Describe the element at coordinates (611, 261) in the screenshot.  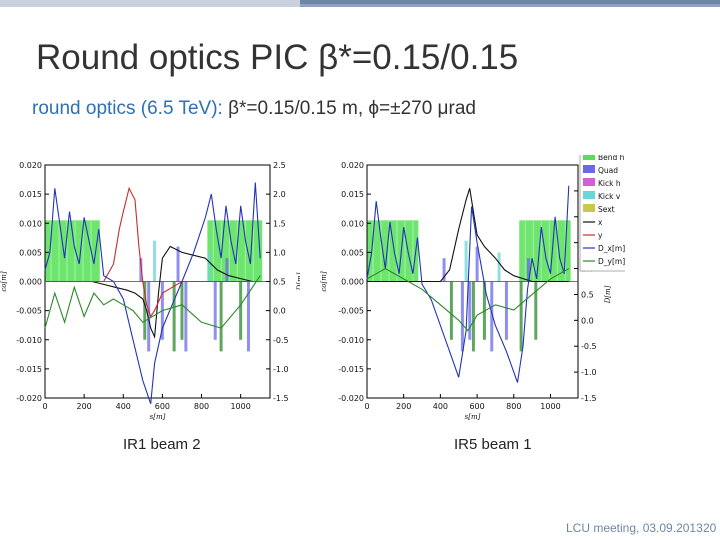
I see `legend-label: D_y[m]` at that location.